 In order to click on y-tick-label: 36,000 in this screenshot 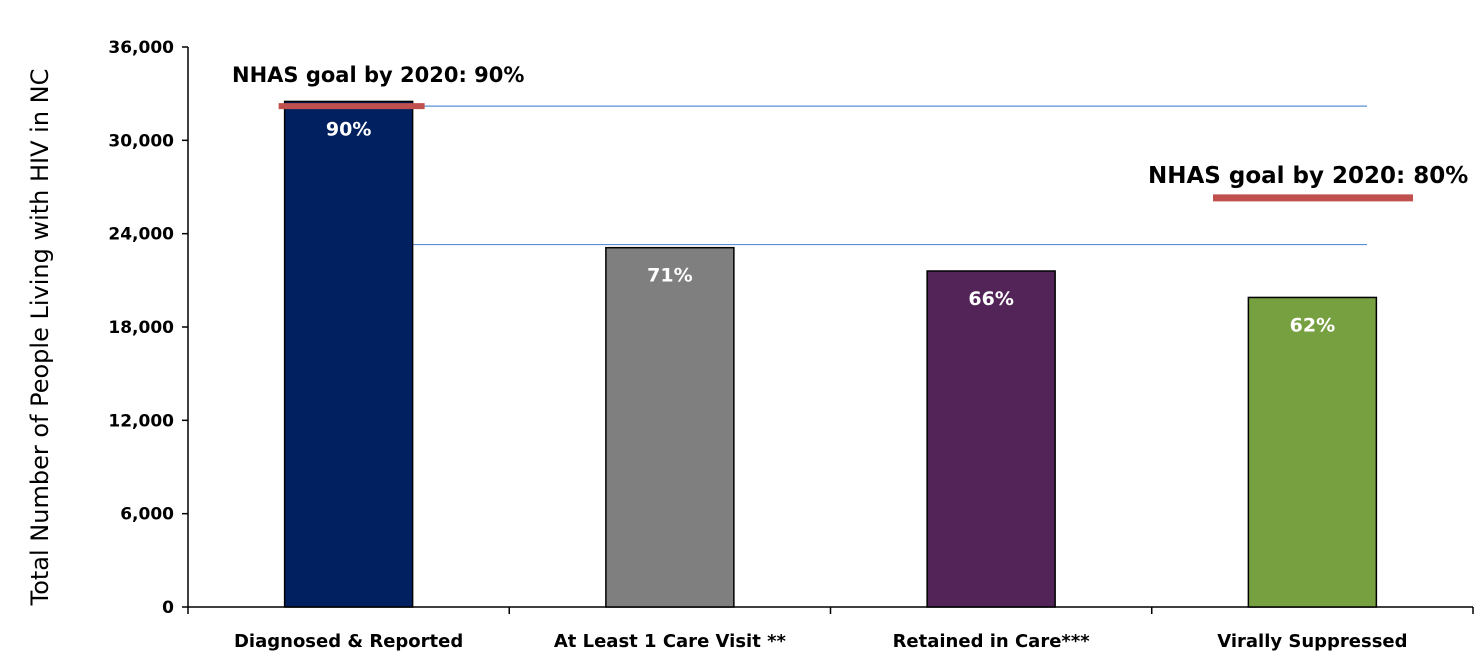, I will do `click(141, 48)`.